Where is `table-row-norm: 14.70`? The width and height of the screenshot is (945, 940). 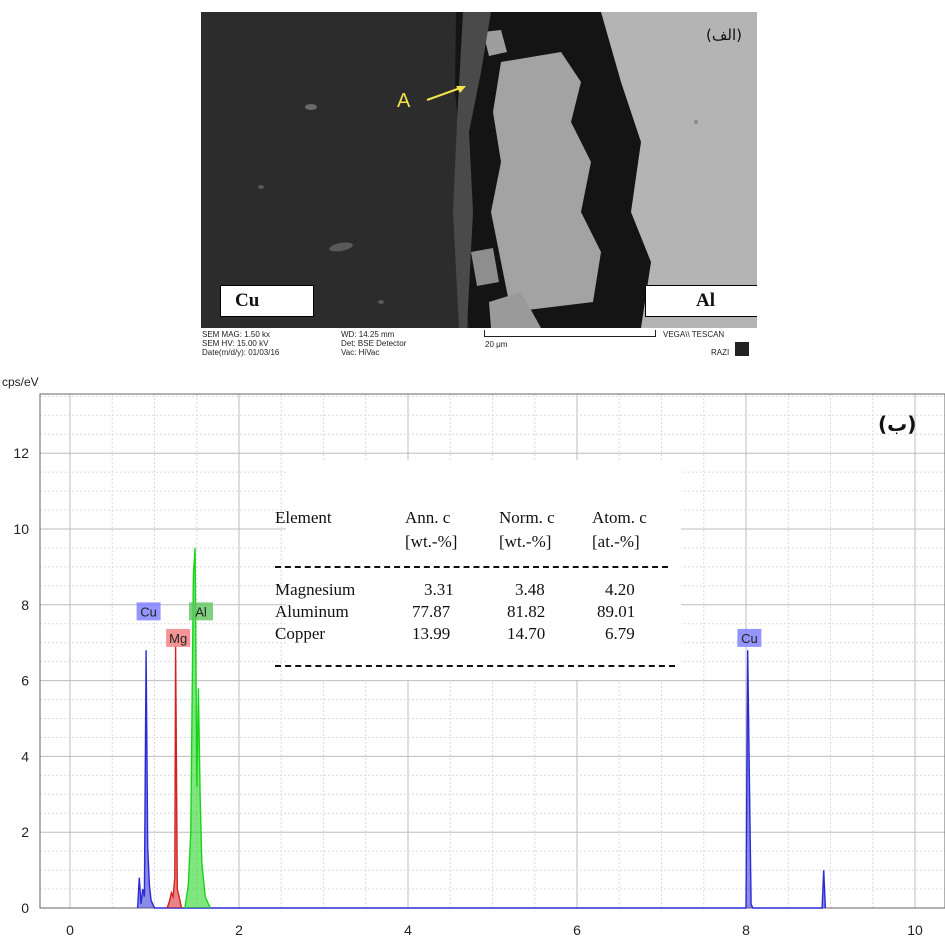
table-row-norm: 14.70 is located at coordinates (526, 633).